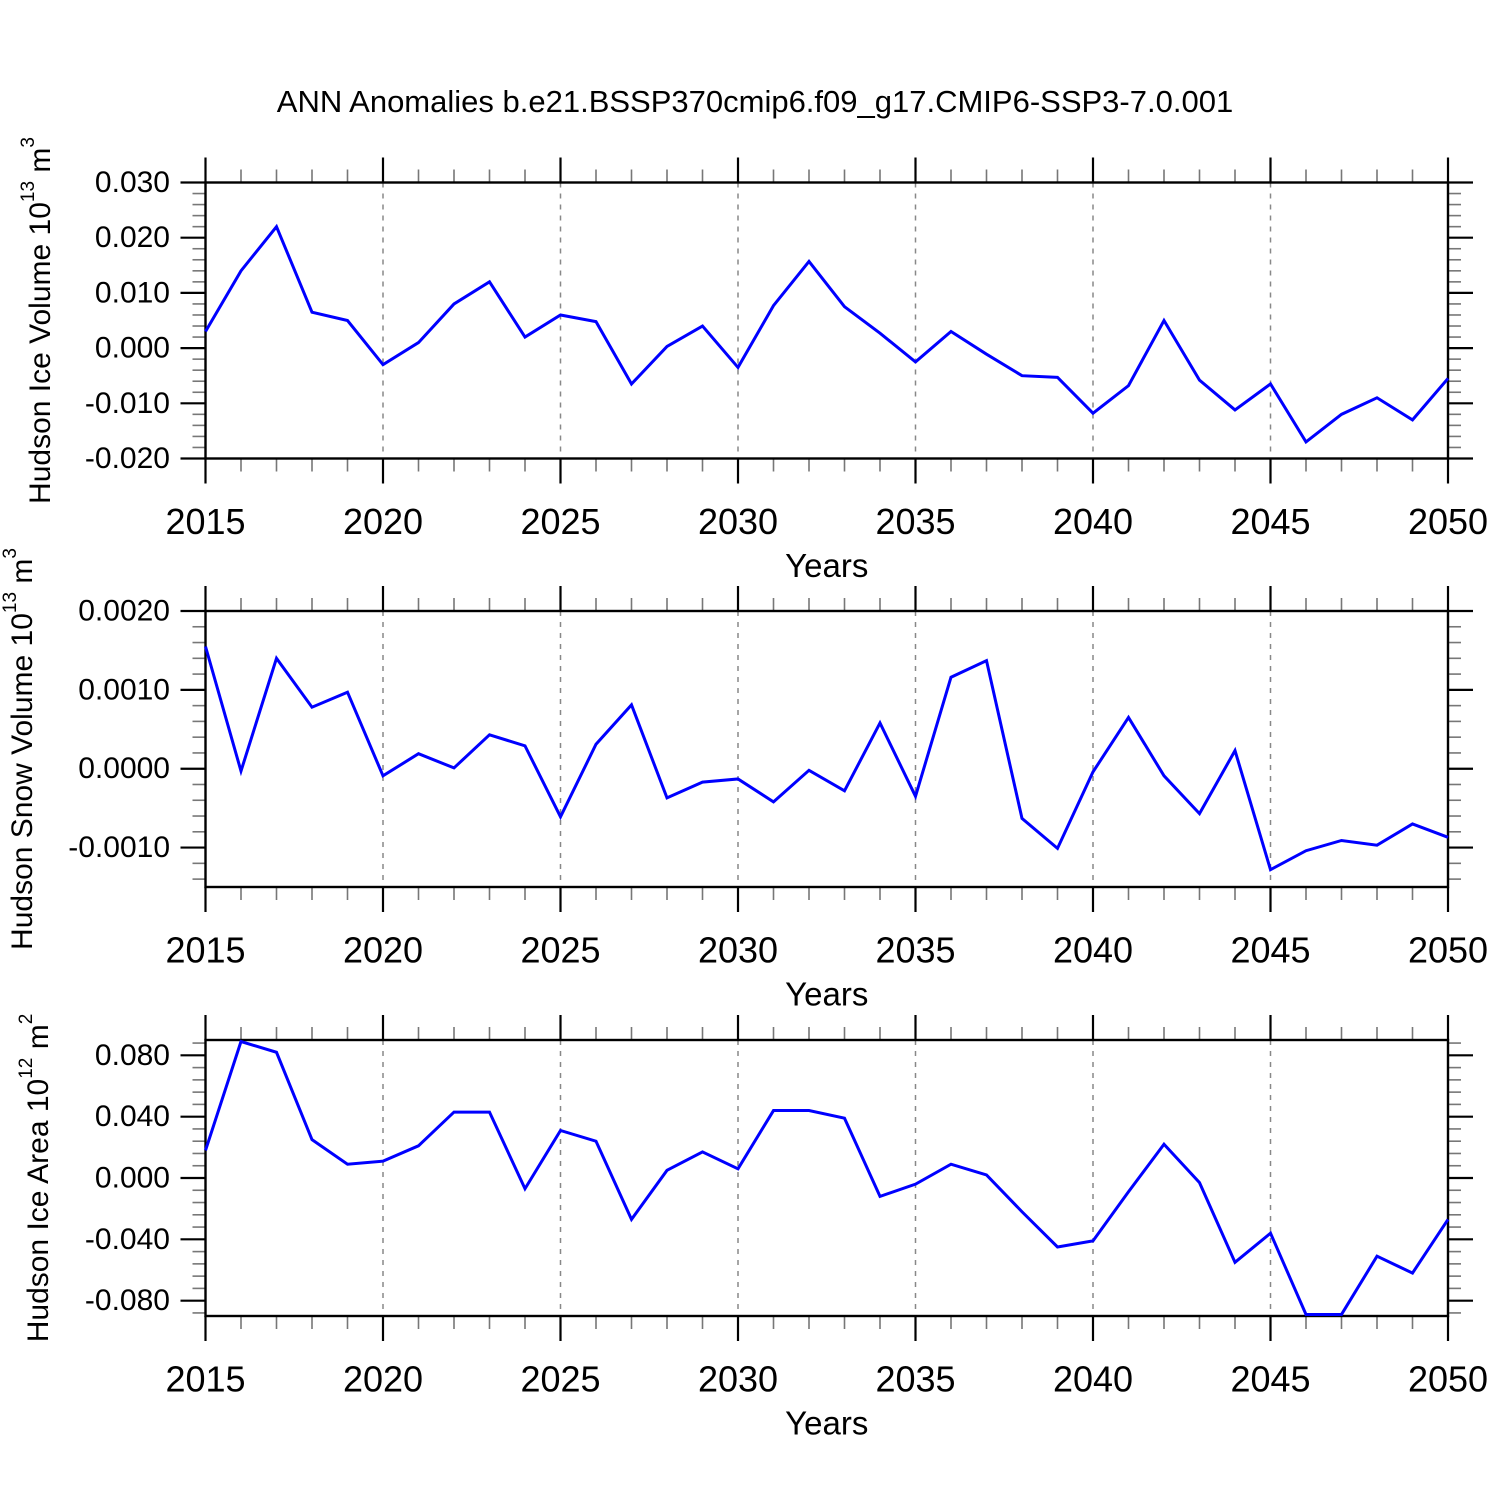 This screenshot has width=1500, height=1500. Describe the element at coordinates (738, 950) in the screenshot. I see `panel-2-x-tick-label: 2030` at that location.